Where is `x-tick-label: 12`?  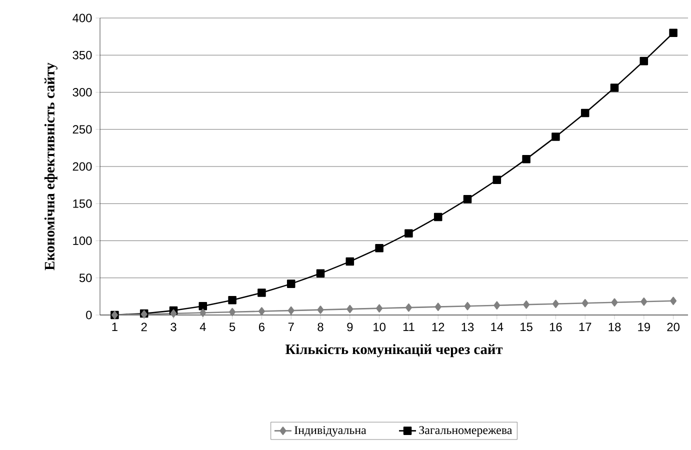
x-tick-label: 12 is located at coordinates (438, 327).